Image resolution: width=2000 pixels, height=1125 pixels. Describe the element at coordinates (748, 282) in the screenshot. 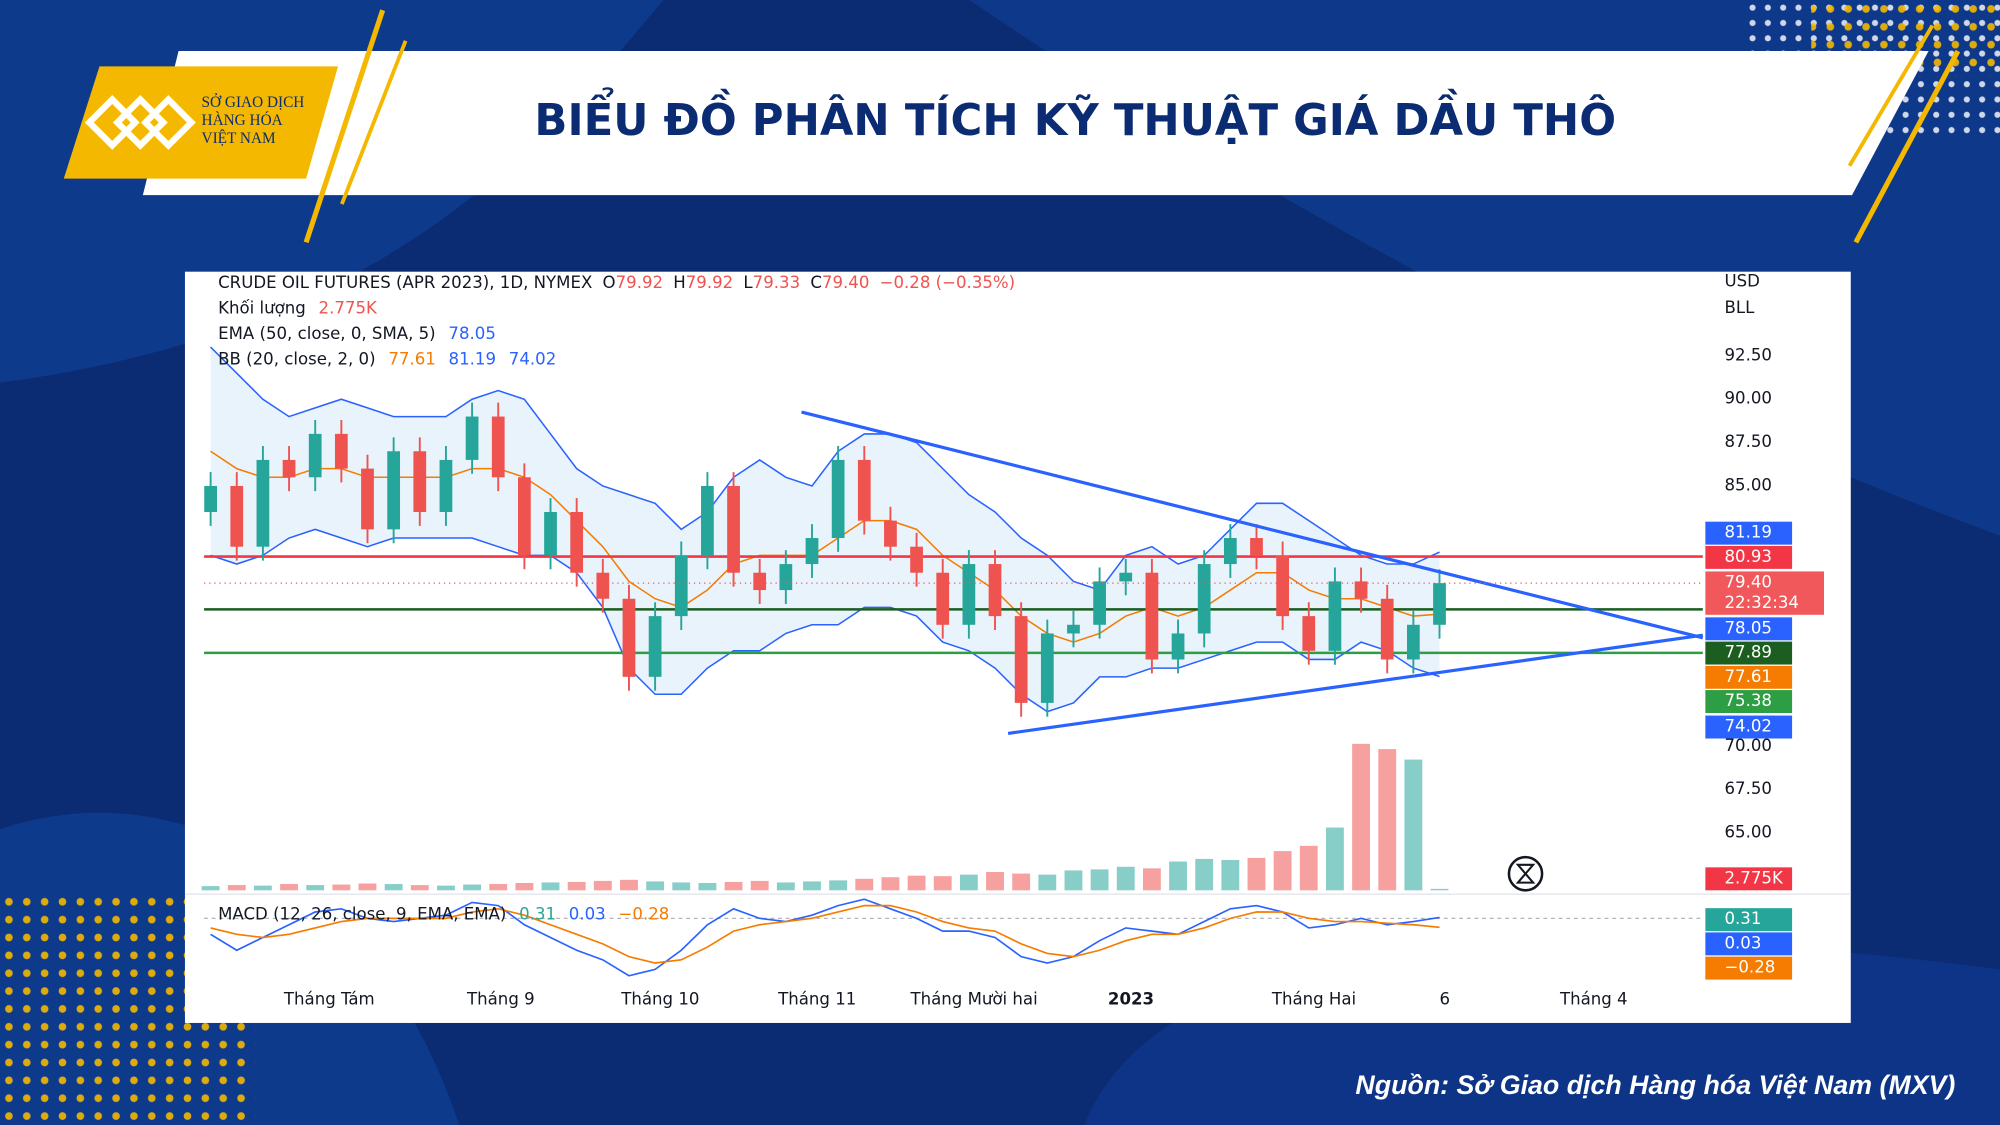

I see `legend-item: L` at that location.